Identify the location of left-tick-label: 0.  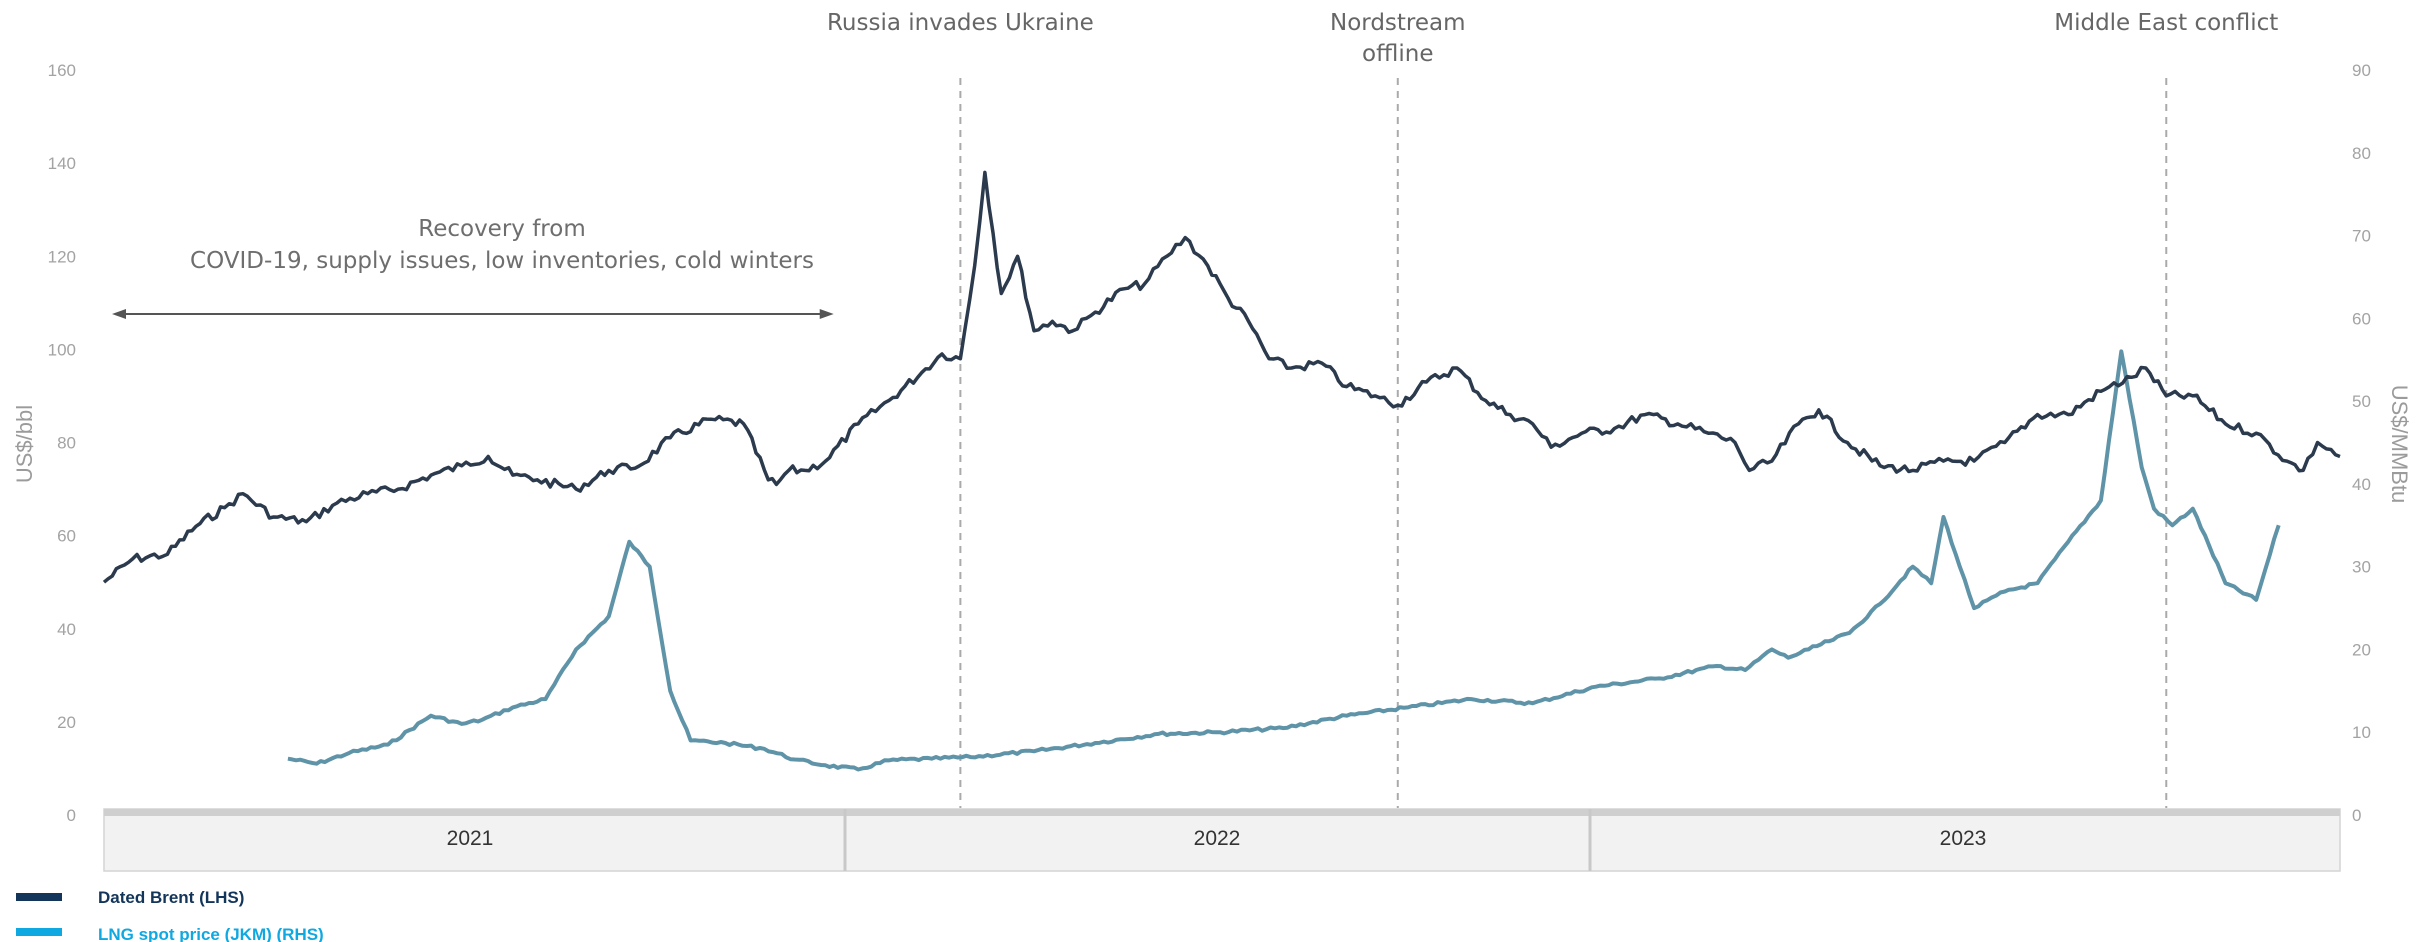
(71, 815).